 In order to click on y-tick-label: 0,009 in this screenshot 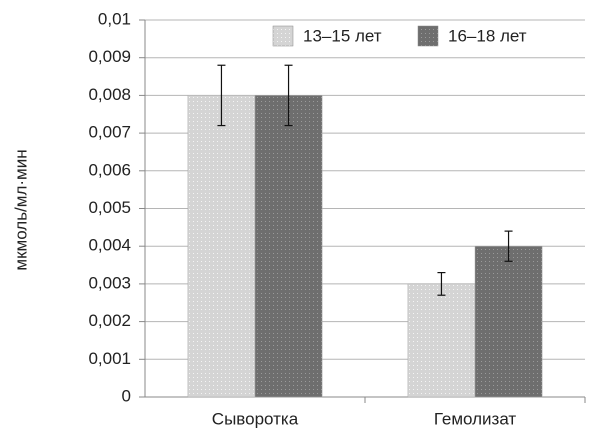, I will do `click(109, 56)`.